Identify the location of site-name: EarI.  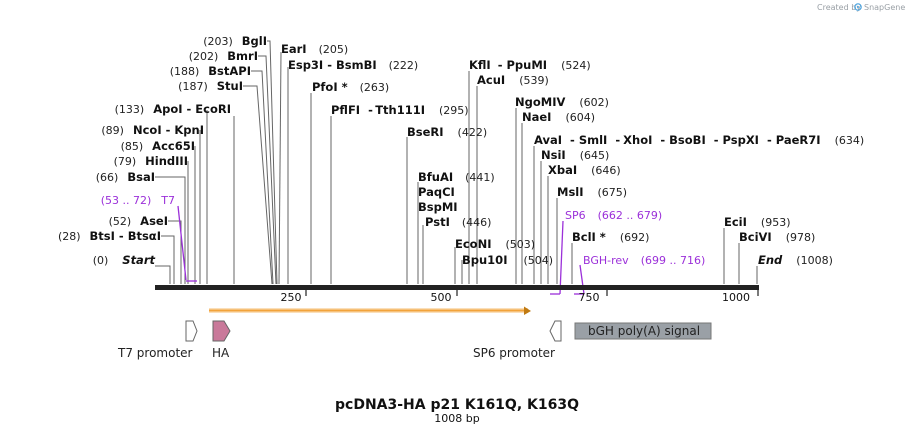
(294, 49).